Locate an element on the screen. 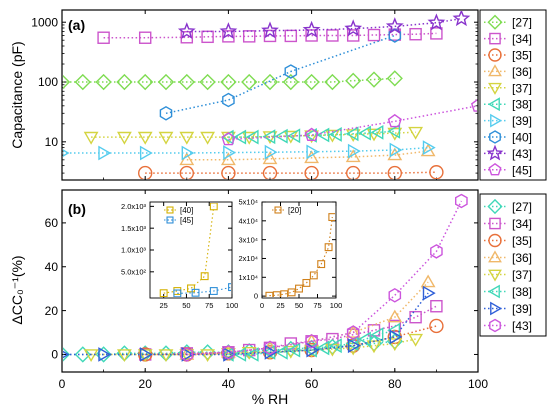 This screenshot has width=550, height=414. x-tick-label: 80 is located at coordinates (395, 384).